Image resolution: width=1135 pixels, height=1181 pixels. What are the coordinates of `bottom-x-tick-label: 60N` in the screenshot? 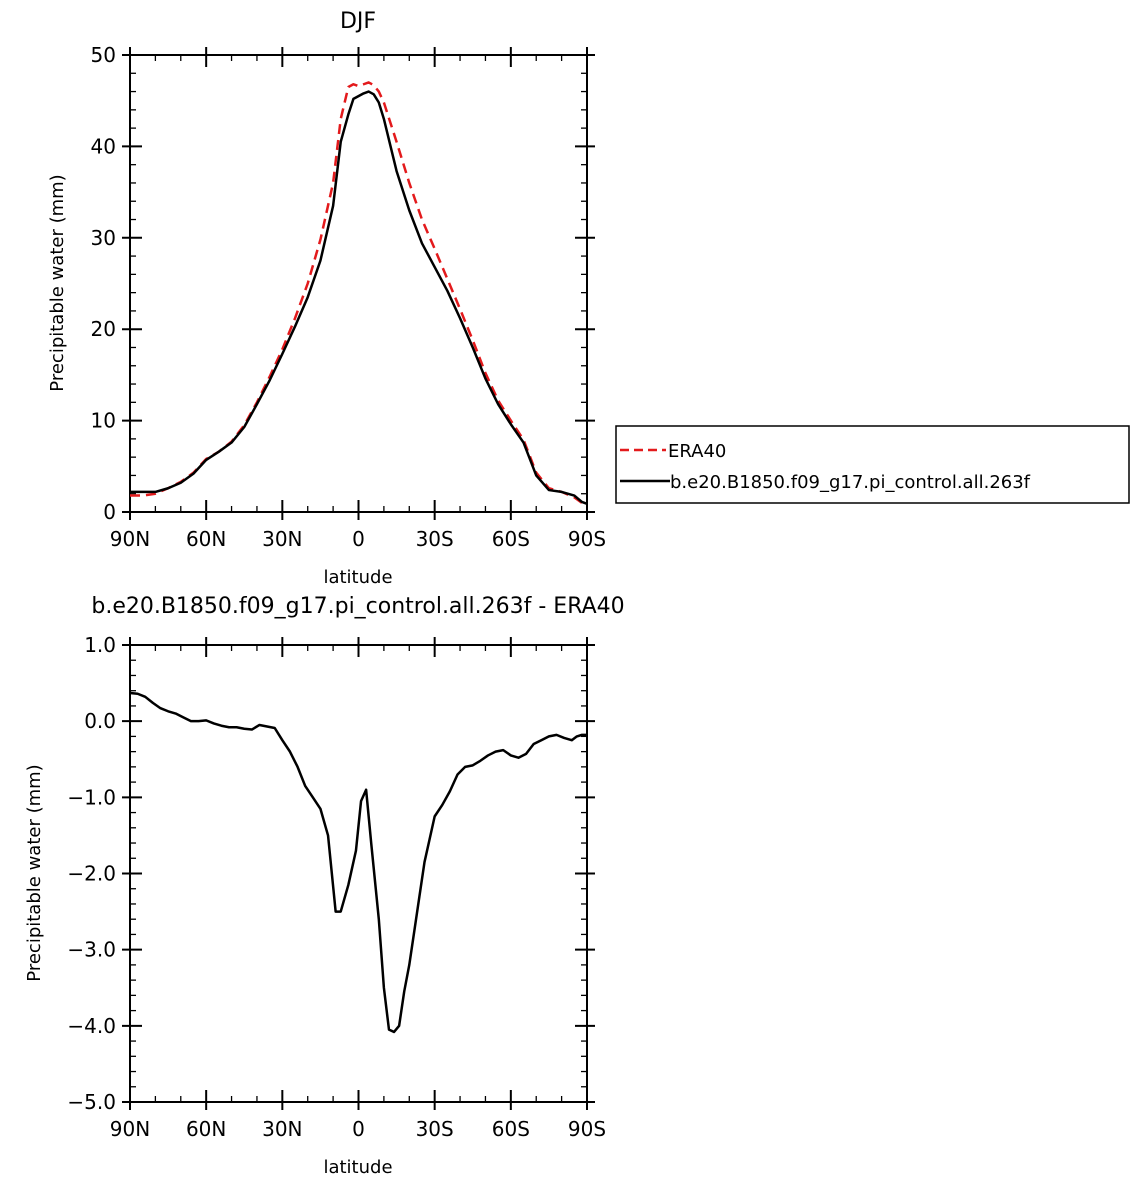 It's located at (206, 1129).